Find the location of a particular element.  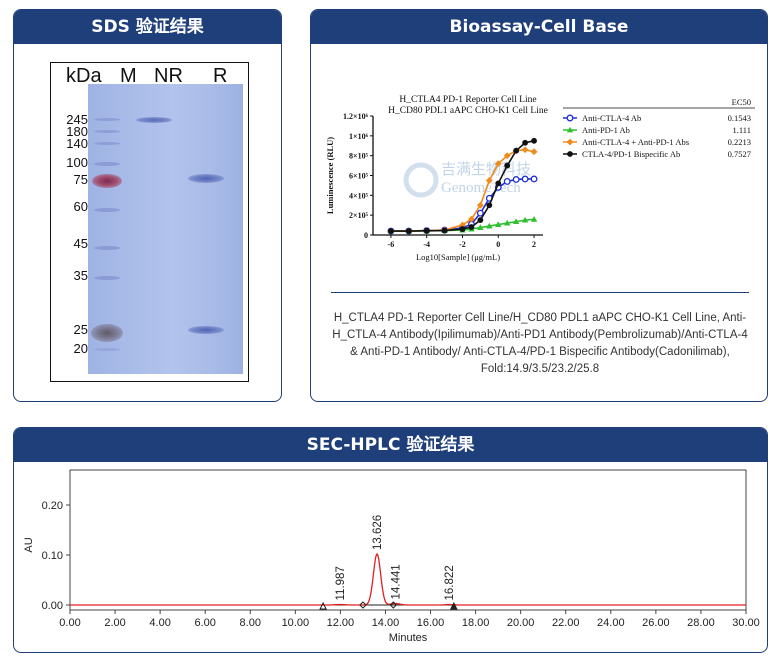

peak-label-1: 11.987 is located at coordinates (341, 583).